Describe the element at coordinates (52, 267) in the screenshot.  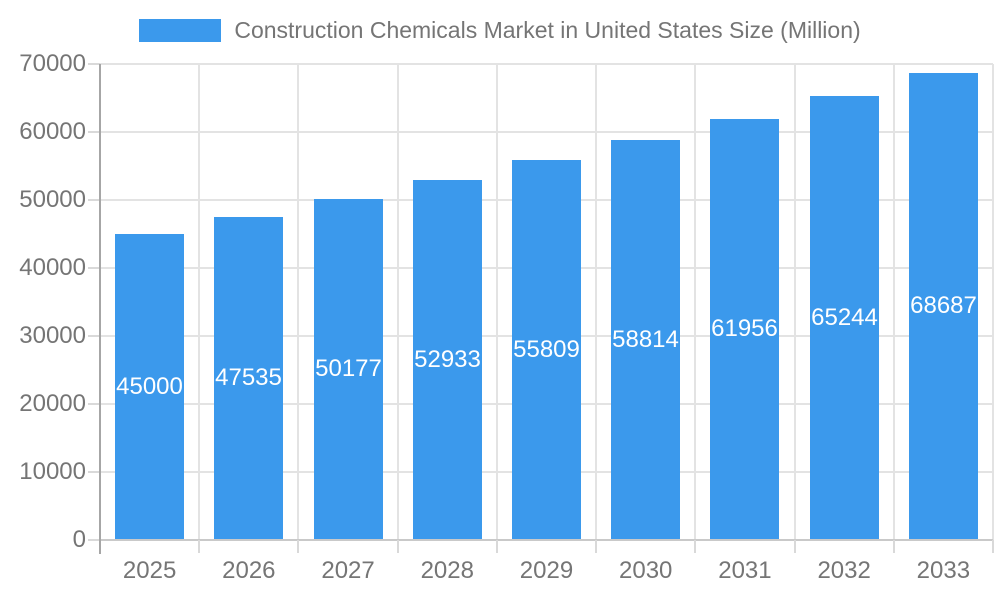
I see `y-axis-tick-label: 40000` at that location.